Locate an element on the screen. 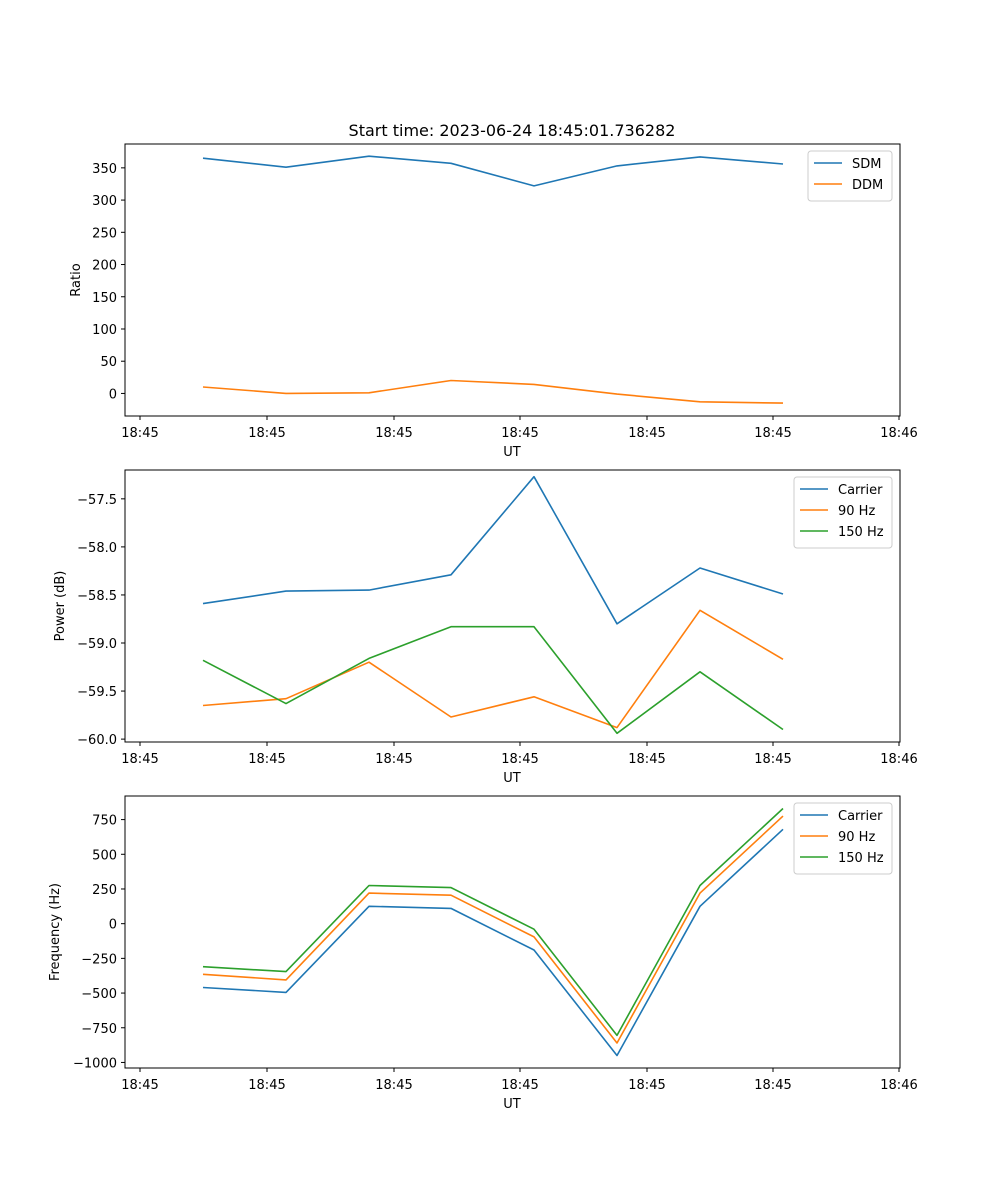 The image size is (1000, 1200). y-axis-label: Frequency (Hz) is located at coordinates (55, 932).